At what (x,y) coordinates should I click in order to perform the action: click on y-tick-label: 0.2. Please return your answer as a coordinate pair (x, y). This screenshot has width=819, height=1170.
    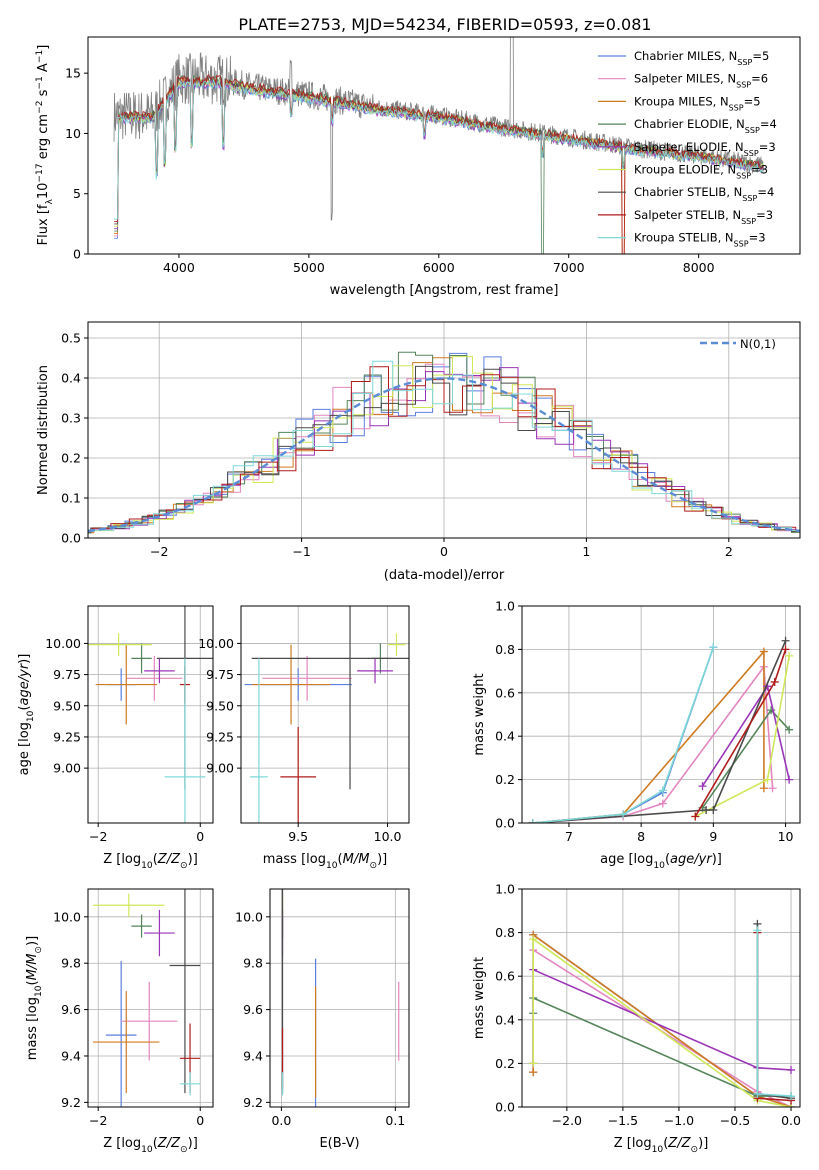
    Looking at the image, I should click on (505, 1063).